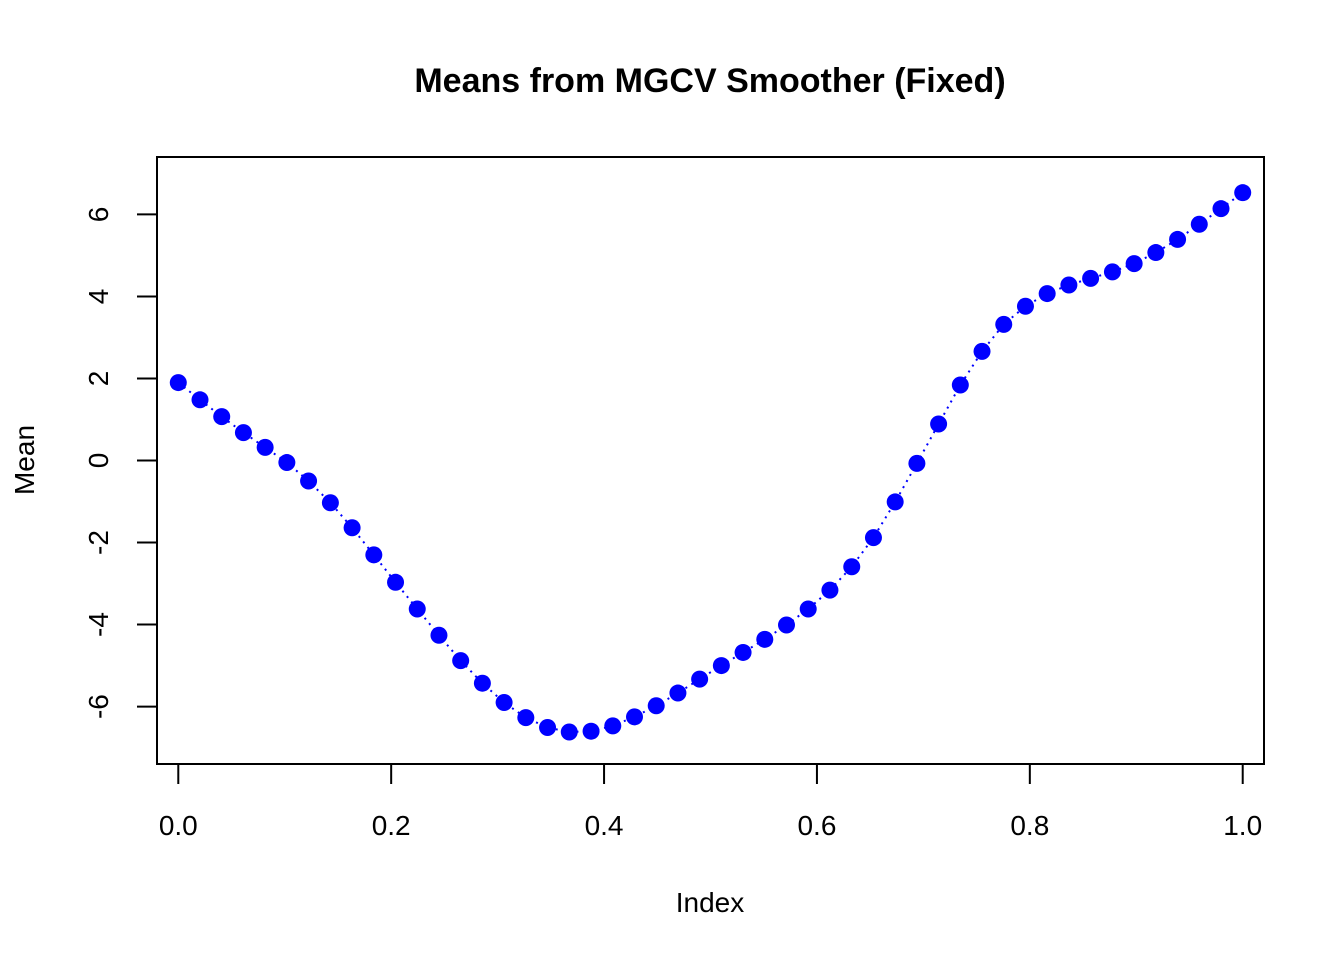  What do you see at coordinates (98, 542) in the screenshot?
I see `y-tick-label: -2` at bounding box center [98, 542].